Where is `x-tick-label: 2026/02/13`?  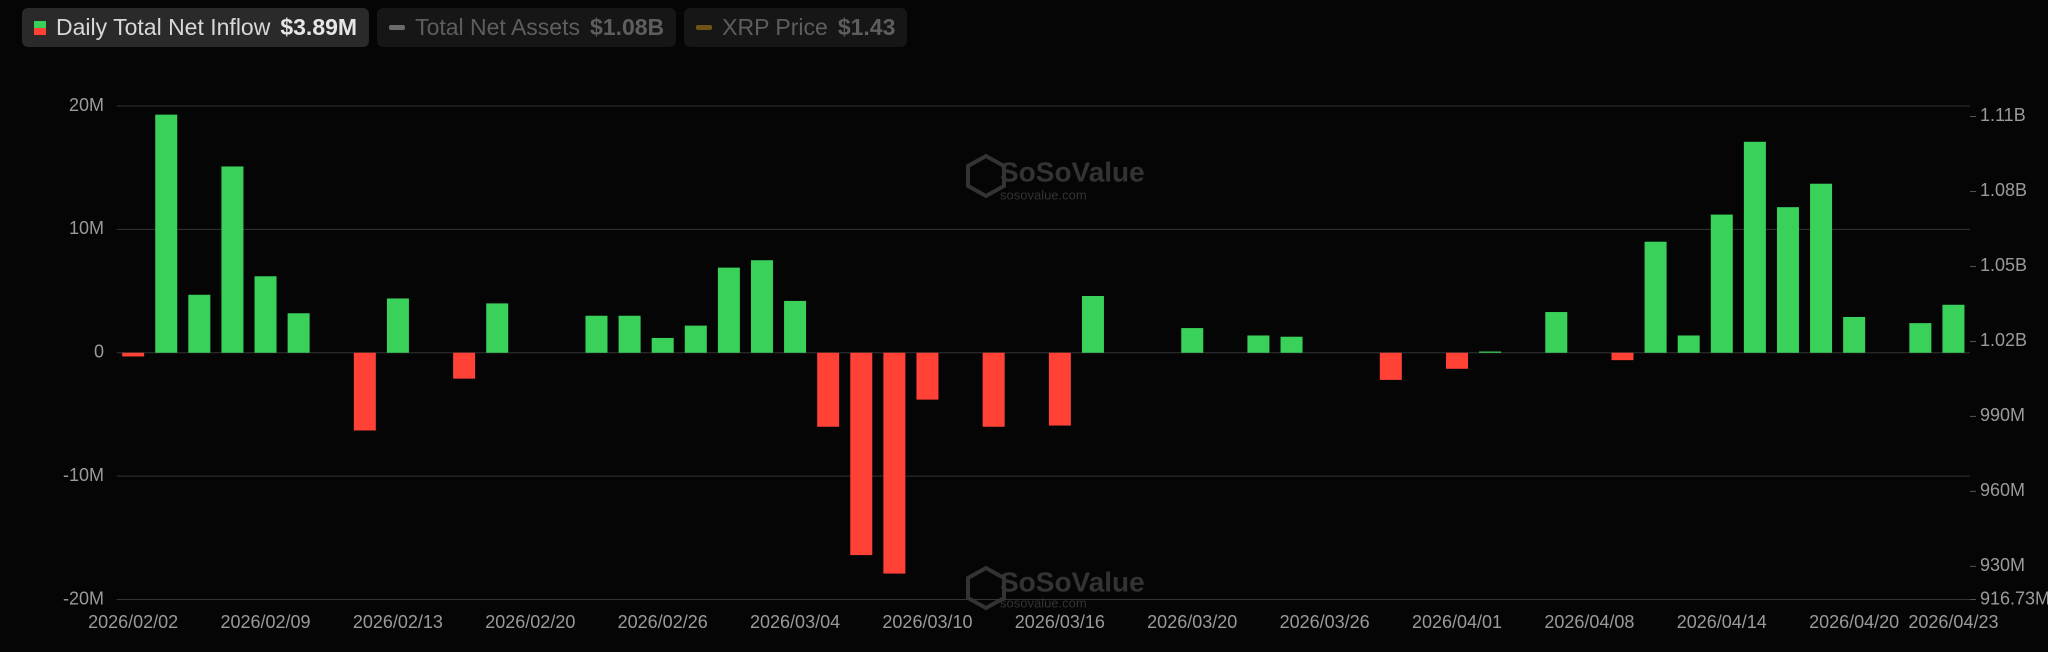
x-tick-label: 2026/02/13 is located at coordinates (398, 622).